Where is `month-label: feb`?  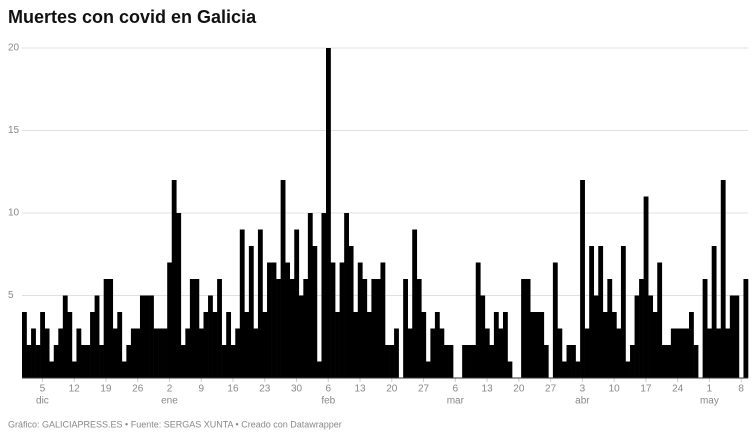 month-label: feb is located at coordinates (328, 401).